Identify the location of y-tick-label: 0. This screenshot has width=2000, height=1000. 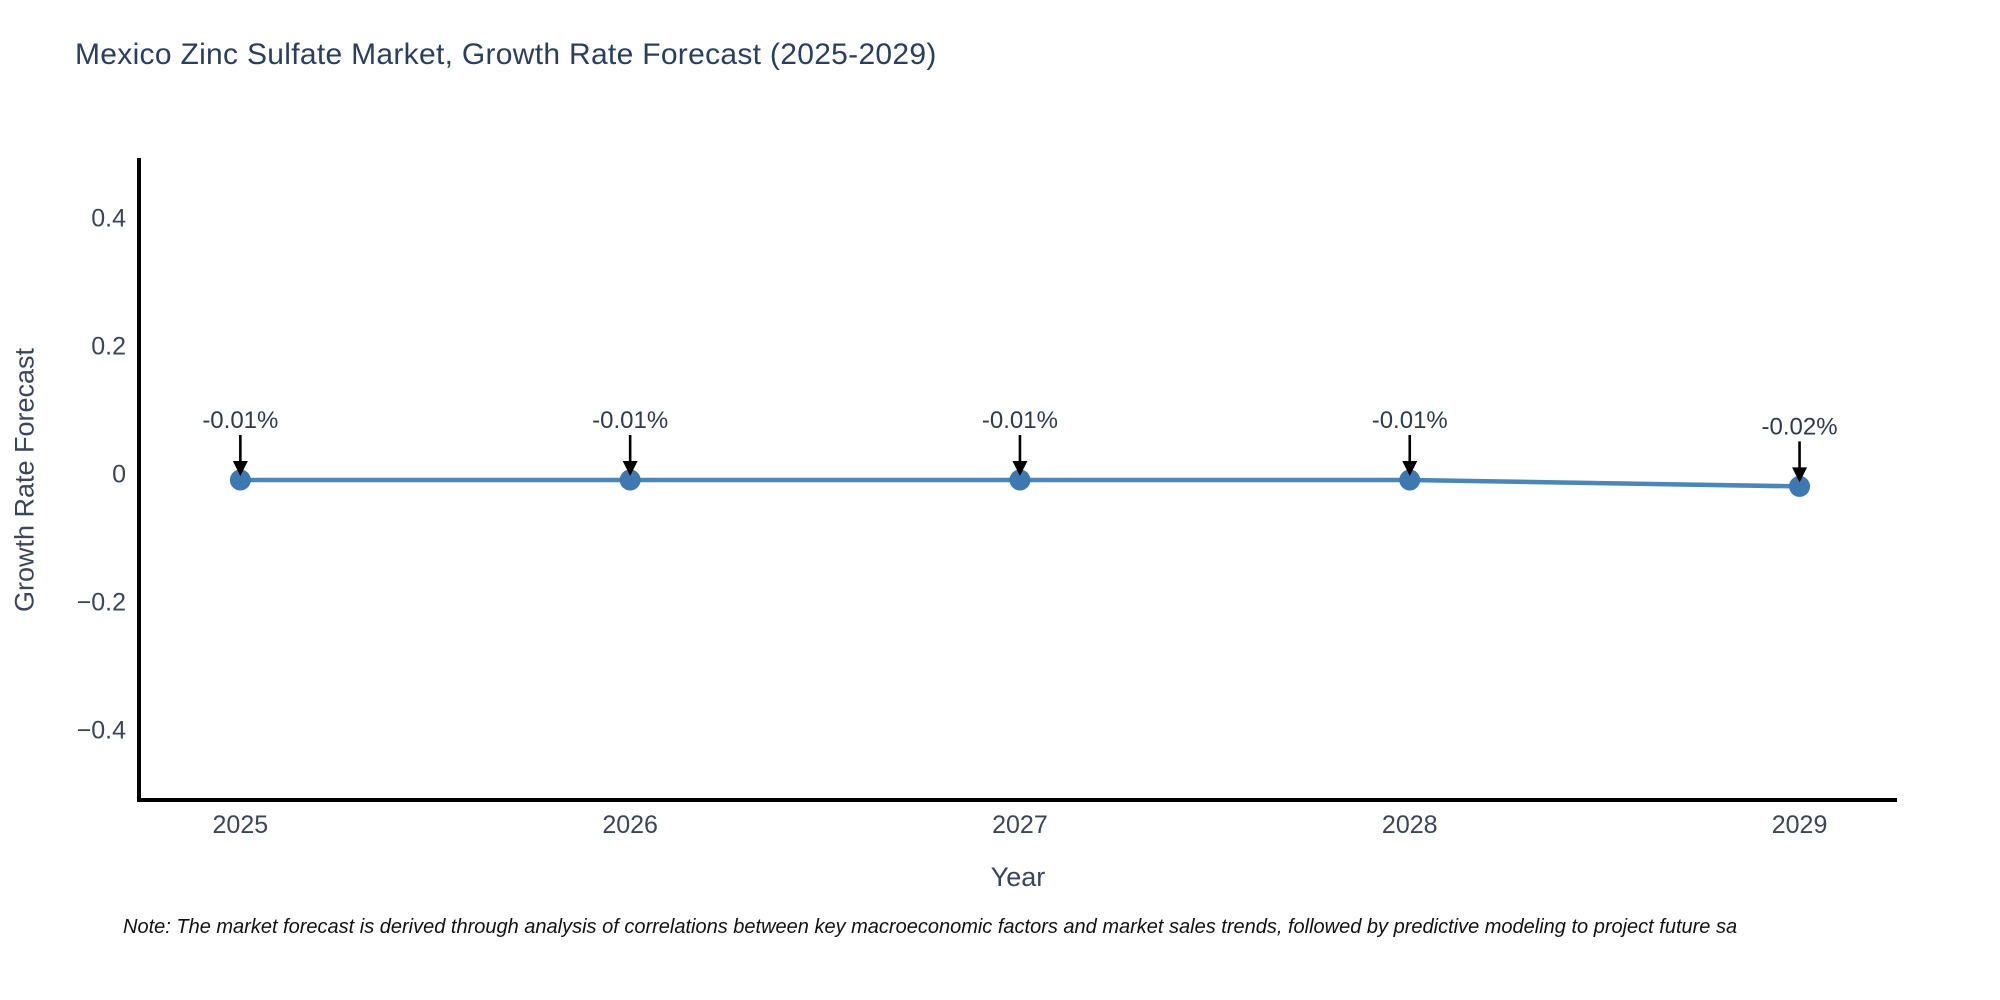
(119, 475).